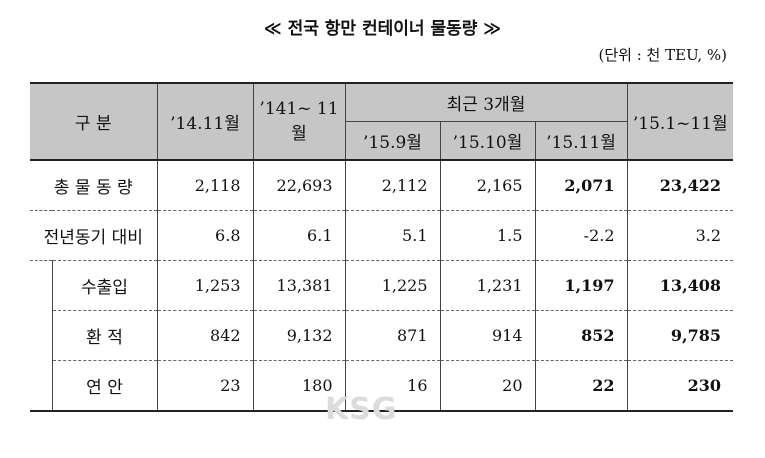 The image size is (765, 458). I want to click on table-row: 연 안 23 180 16 20 22 230, so click(382, 386).